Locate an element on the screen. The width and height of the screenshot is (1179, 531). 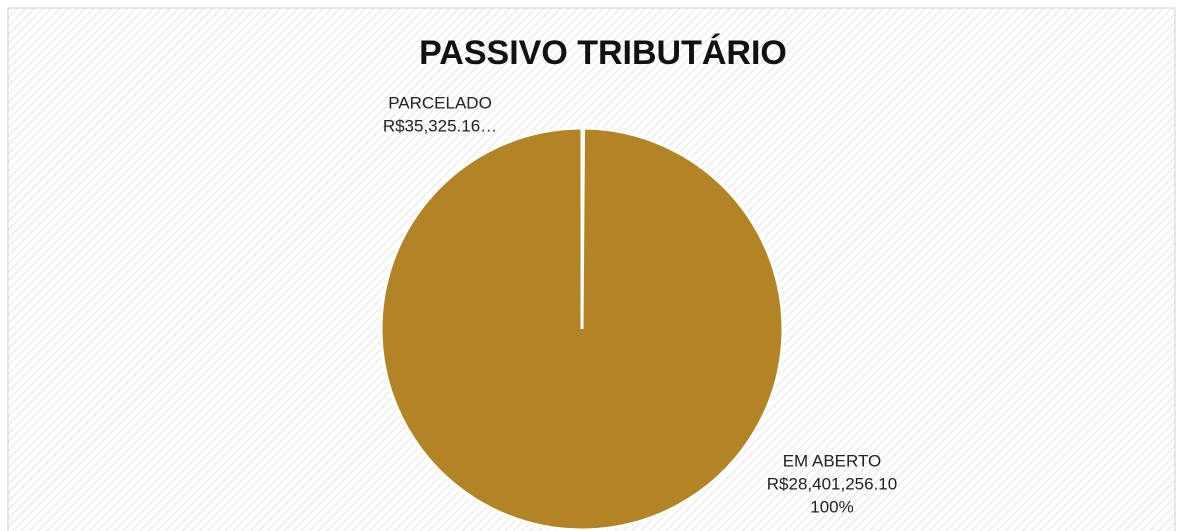
slice-value-label: R$28,401,256.10 is located at coordinates (832, 483).